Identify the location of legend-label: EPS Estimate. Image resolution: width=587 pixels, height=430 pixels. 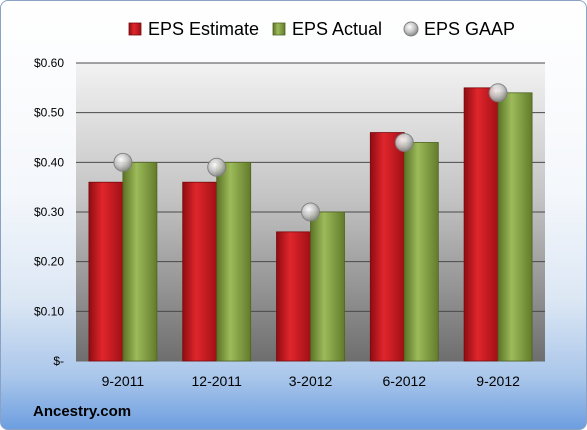
(203, 29).